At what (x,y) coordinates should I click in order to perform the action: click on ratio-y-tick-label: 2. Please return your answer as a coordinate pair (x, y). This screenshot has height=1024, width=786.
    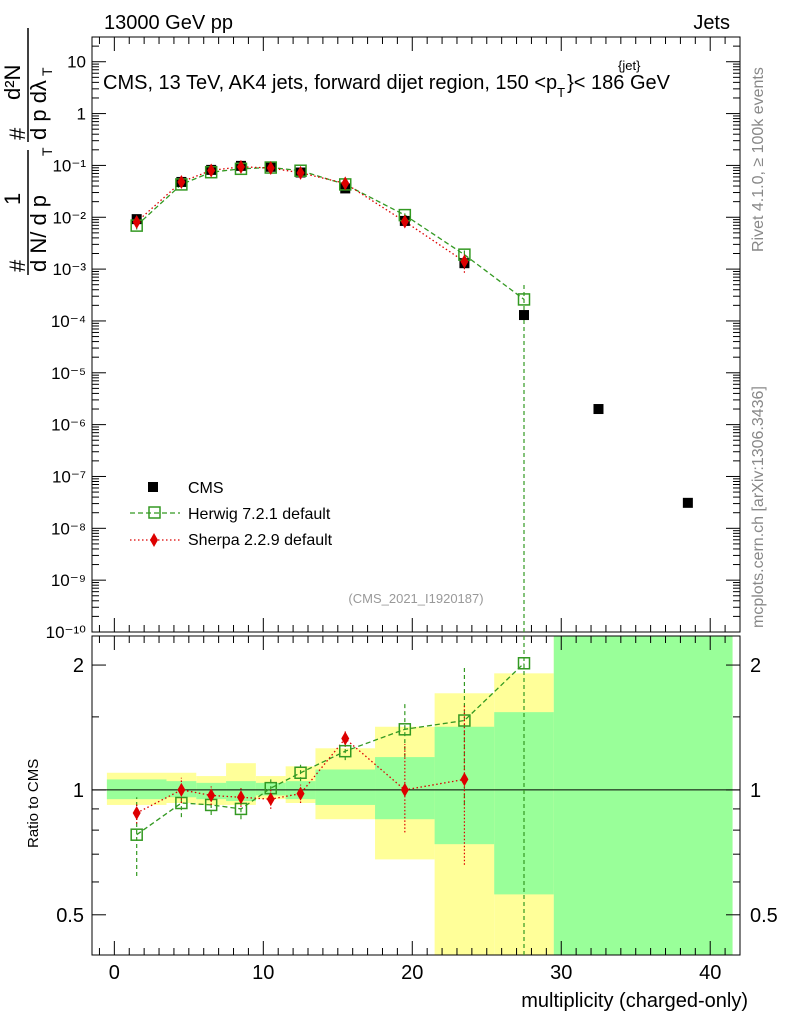
    Looking at the image, I should click on (78, 666).